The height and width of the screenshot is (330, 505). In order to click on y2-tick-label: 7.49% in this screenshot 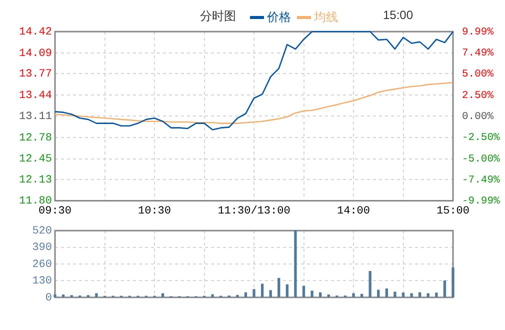, I will do `click(478, 54)`.